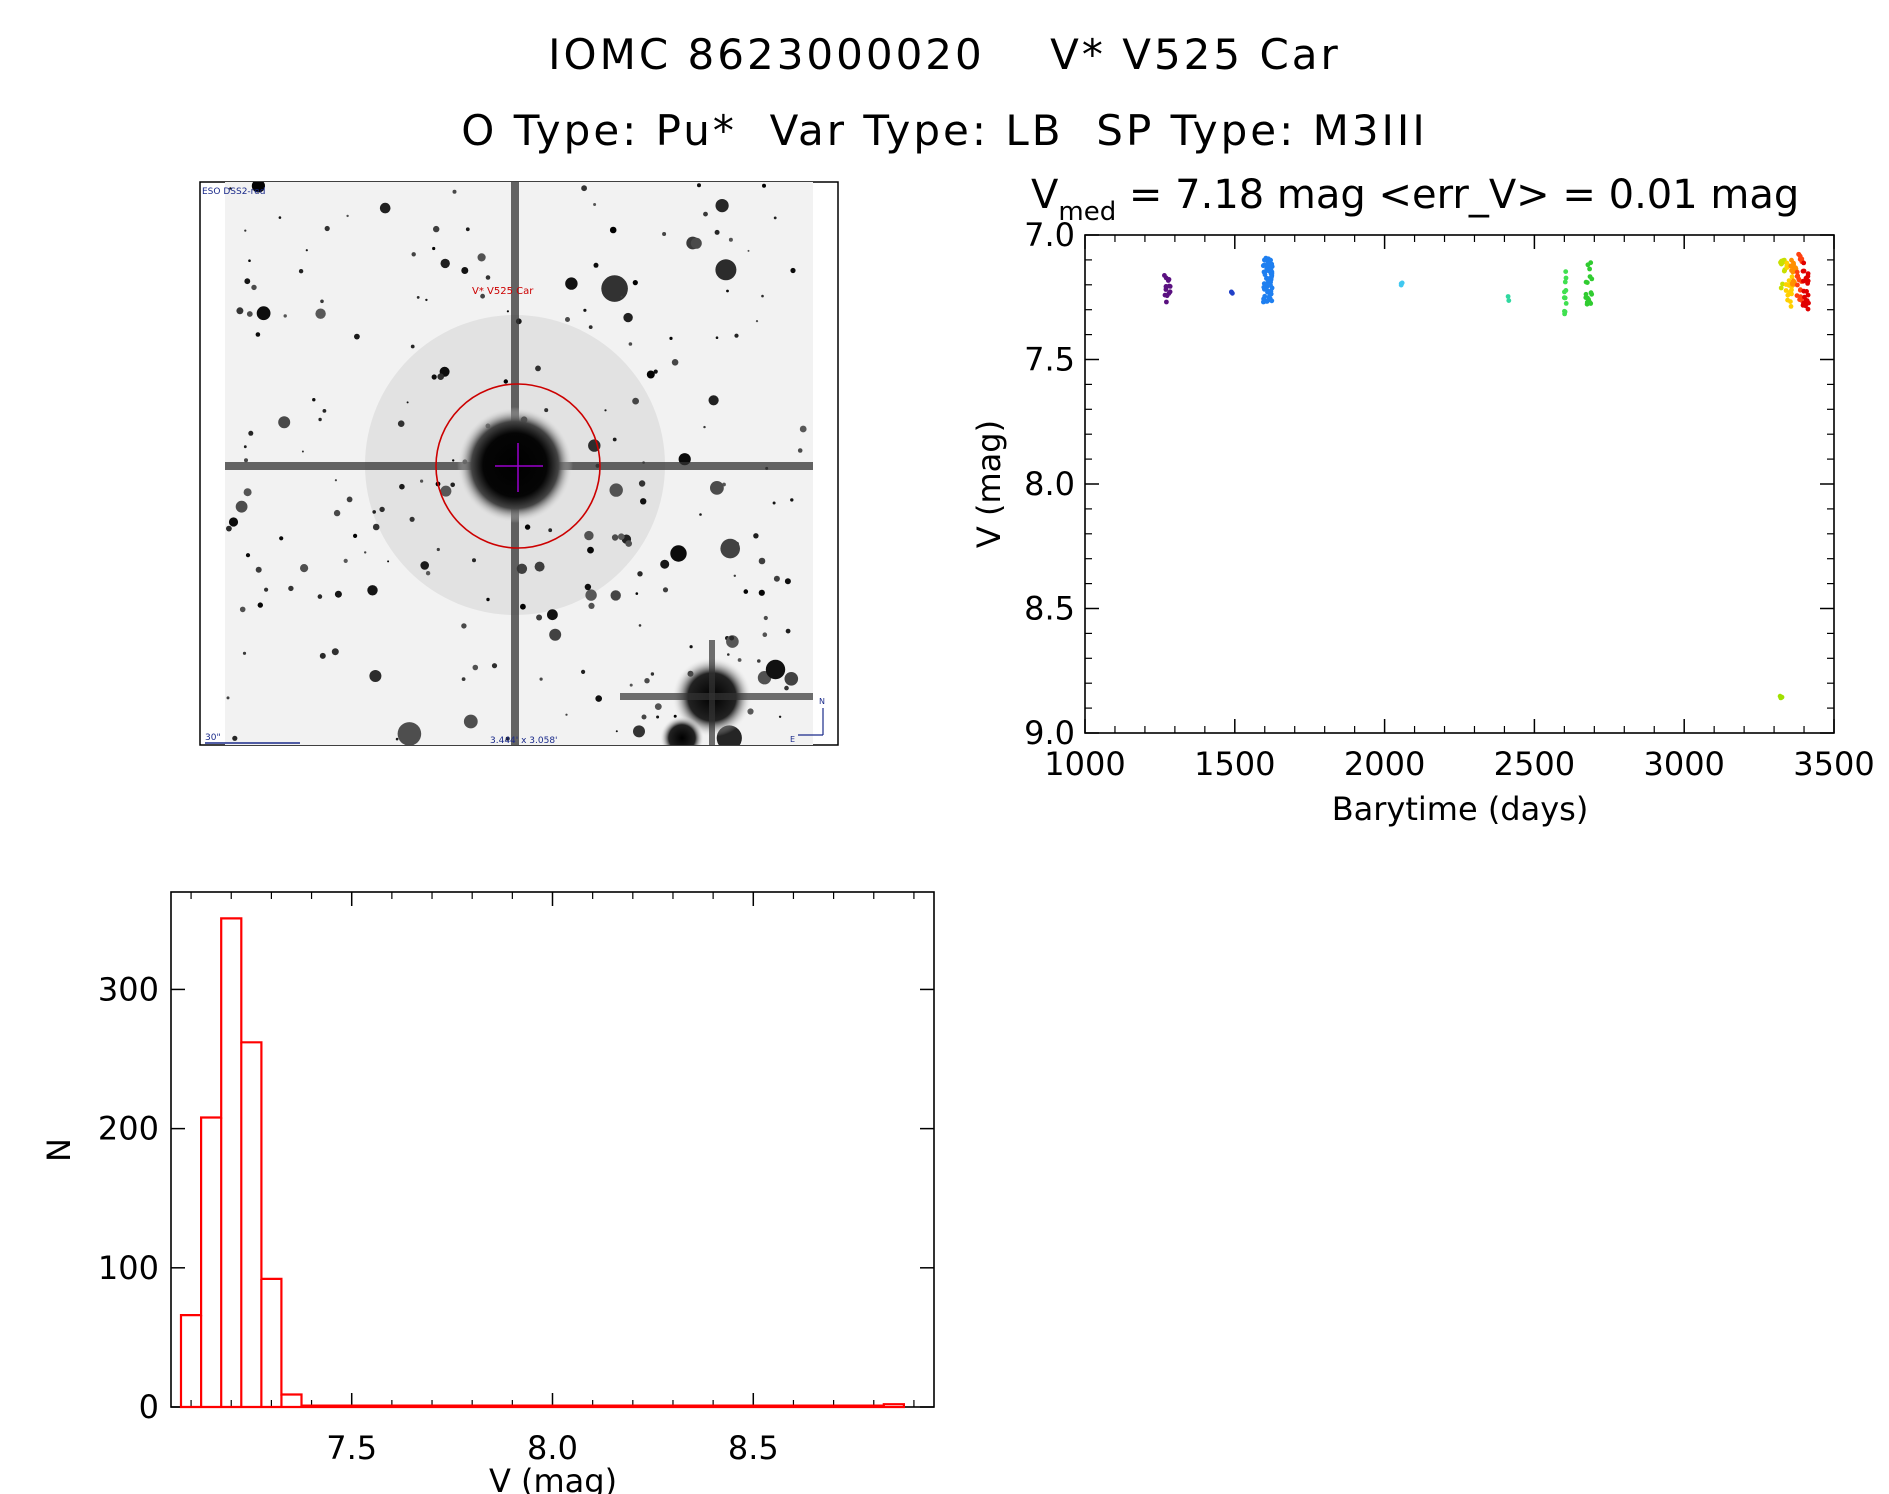  What do you see at coordinates (524, 741) in the screenshot?
I see `finder-fov-label: 3.444' x 3.058'` at bounding box center [524, 741].